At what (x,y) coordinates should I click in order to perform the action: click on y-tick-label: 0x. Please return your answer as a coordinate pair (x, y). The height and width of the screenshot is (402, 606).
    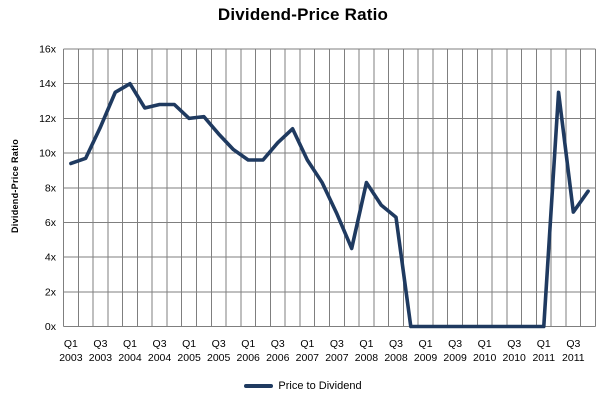
    Looking at the image, I should click on (51, 327).